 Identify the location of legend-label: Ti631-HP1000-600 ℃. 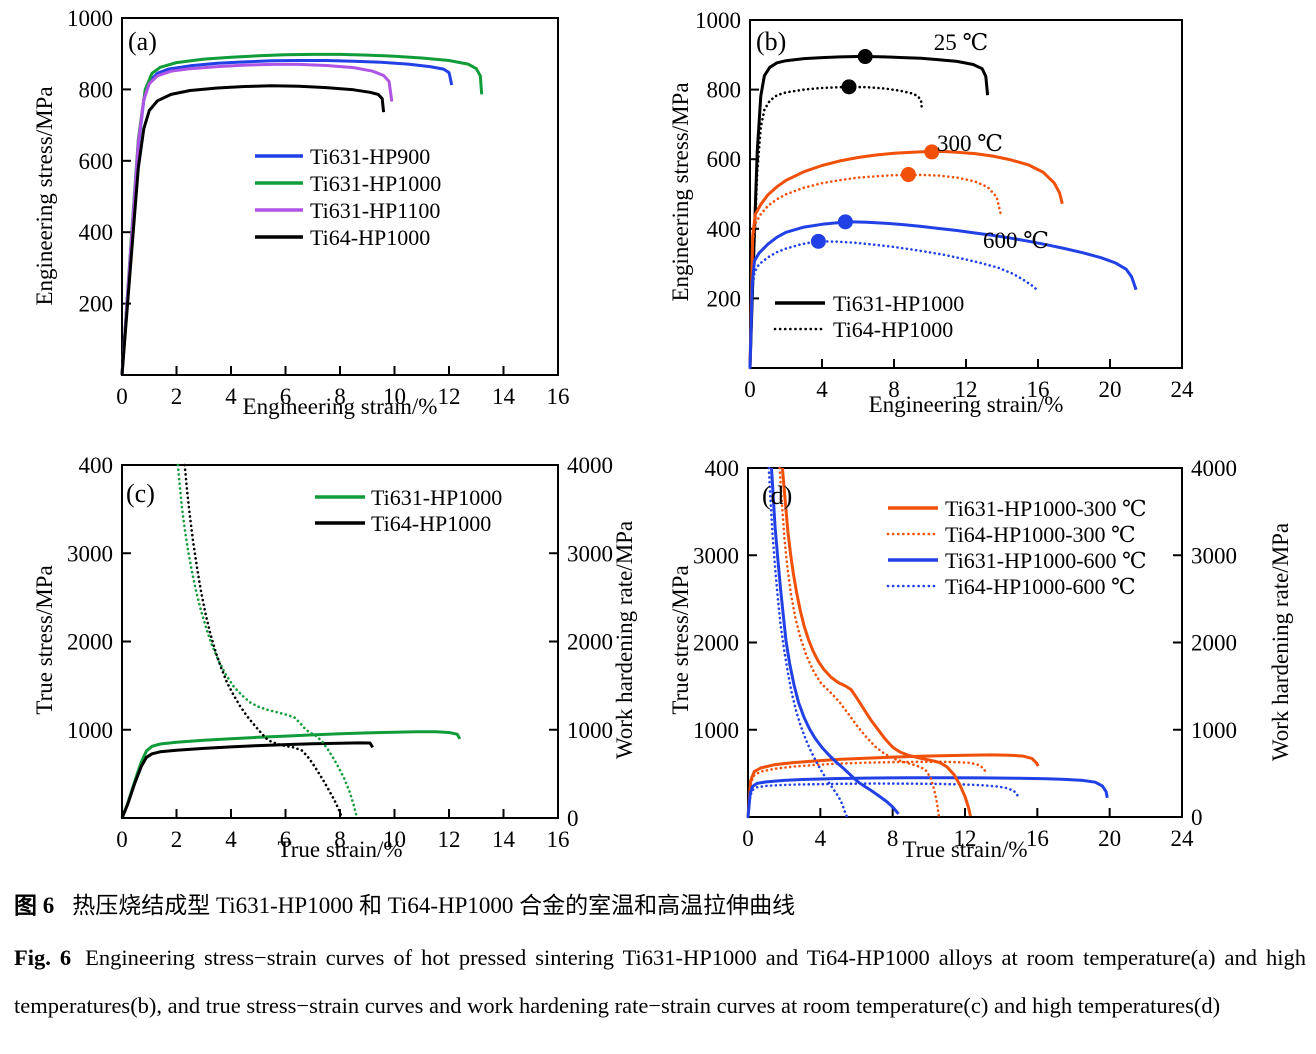
(1046, 560).